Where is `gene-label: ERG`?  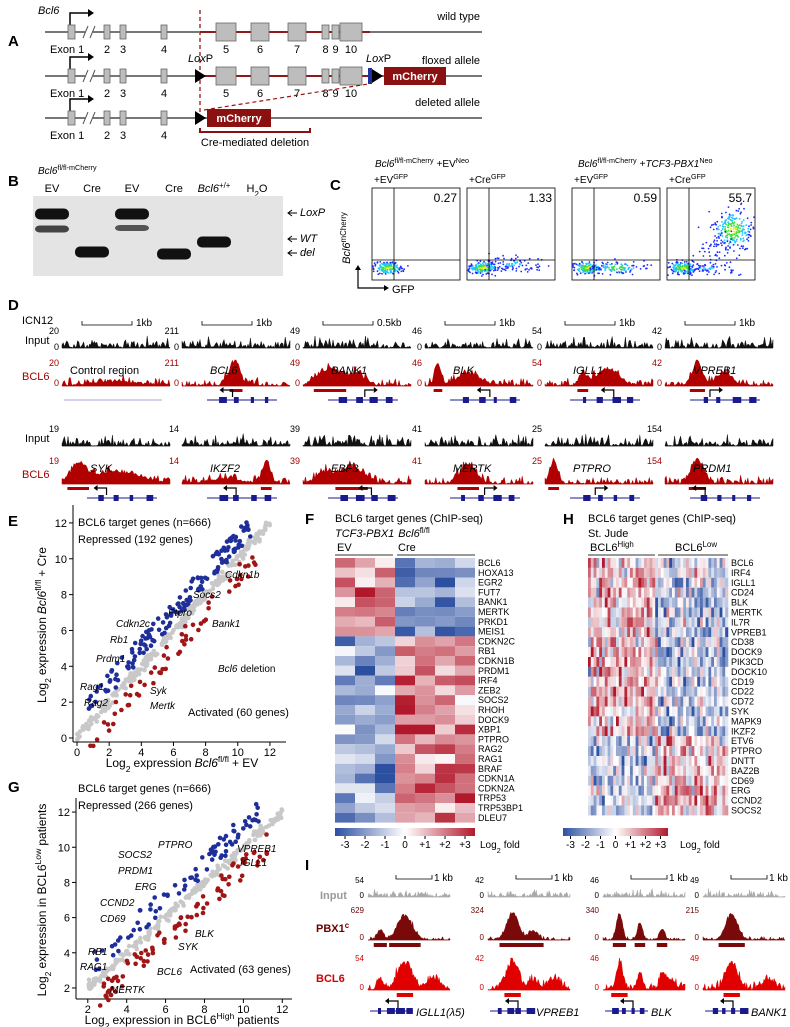 gene-label: ERG is located at coordinates (741, 791).